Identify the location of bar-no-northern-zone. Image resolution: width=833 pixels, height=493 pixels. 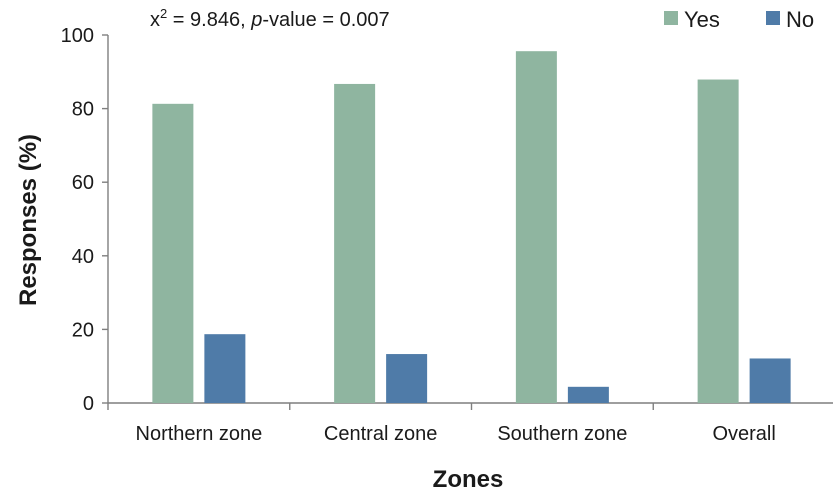
(225, 368).